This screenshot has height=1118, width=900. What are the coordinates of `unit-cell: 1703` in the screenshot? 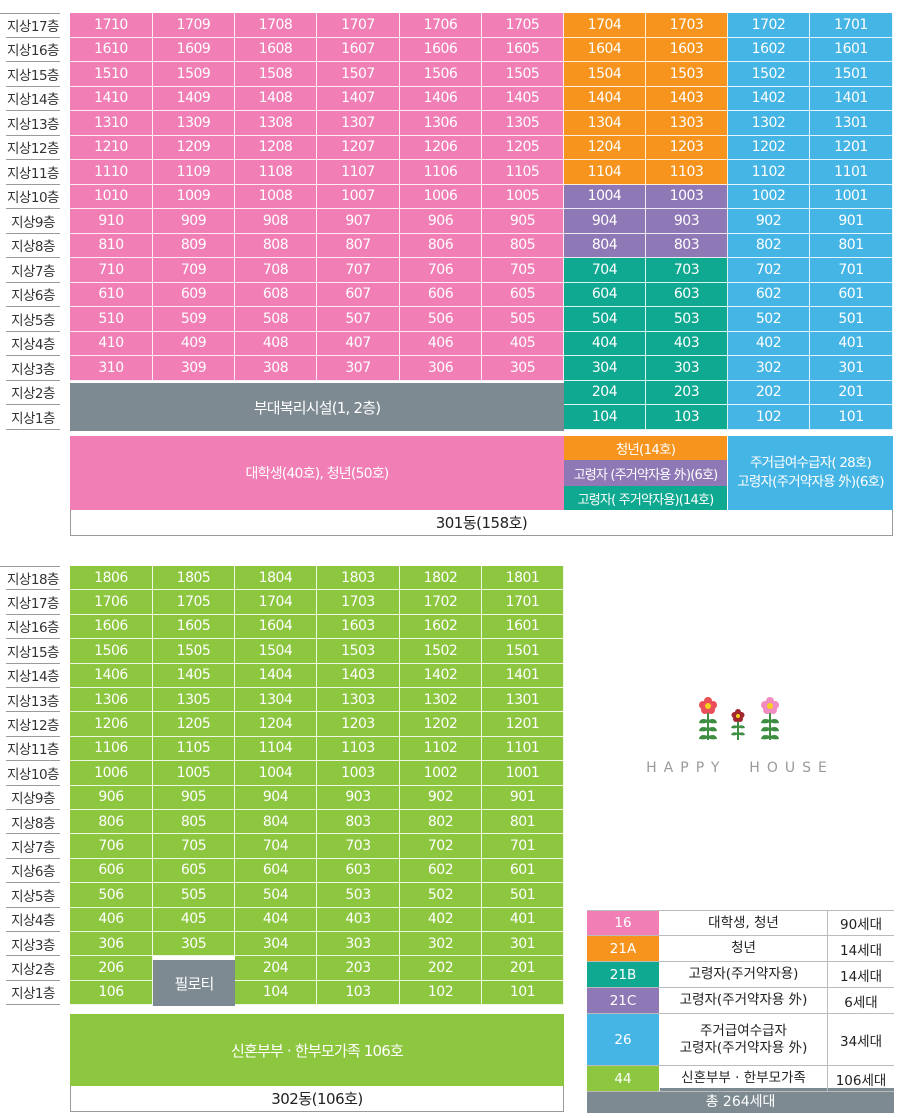 It's located at (358, 602).